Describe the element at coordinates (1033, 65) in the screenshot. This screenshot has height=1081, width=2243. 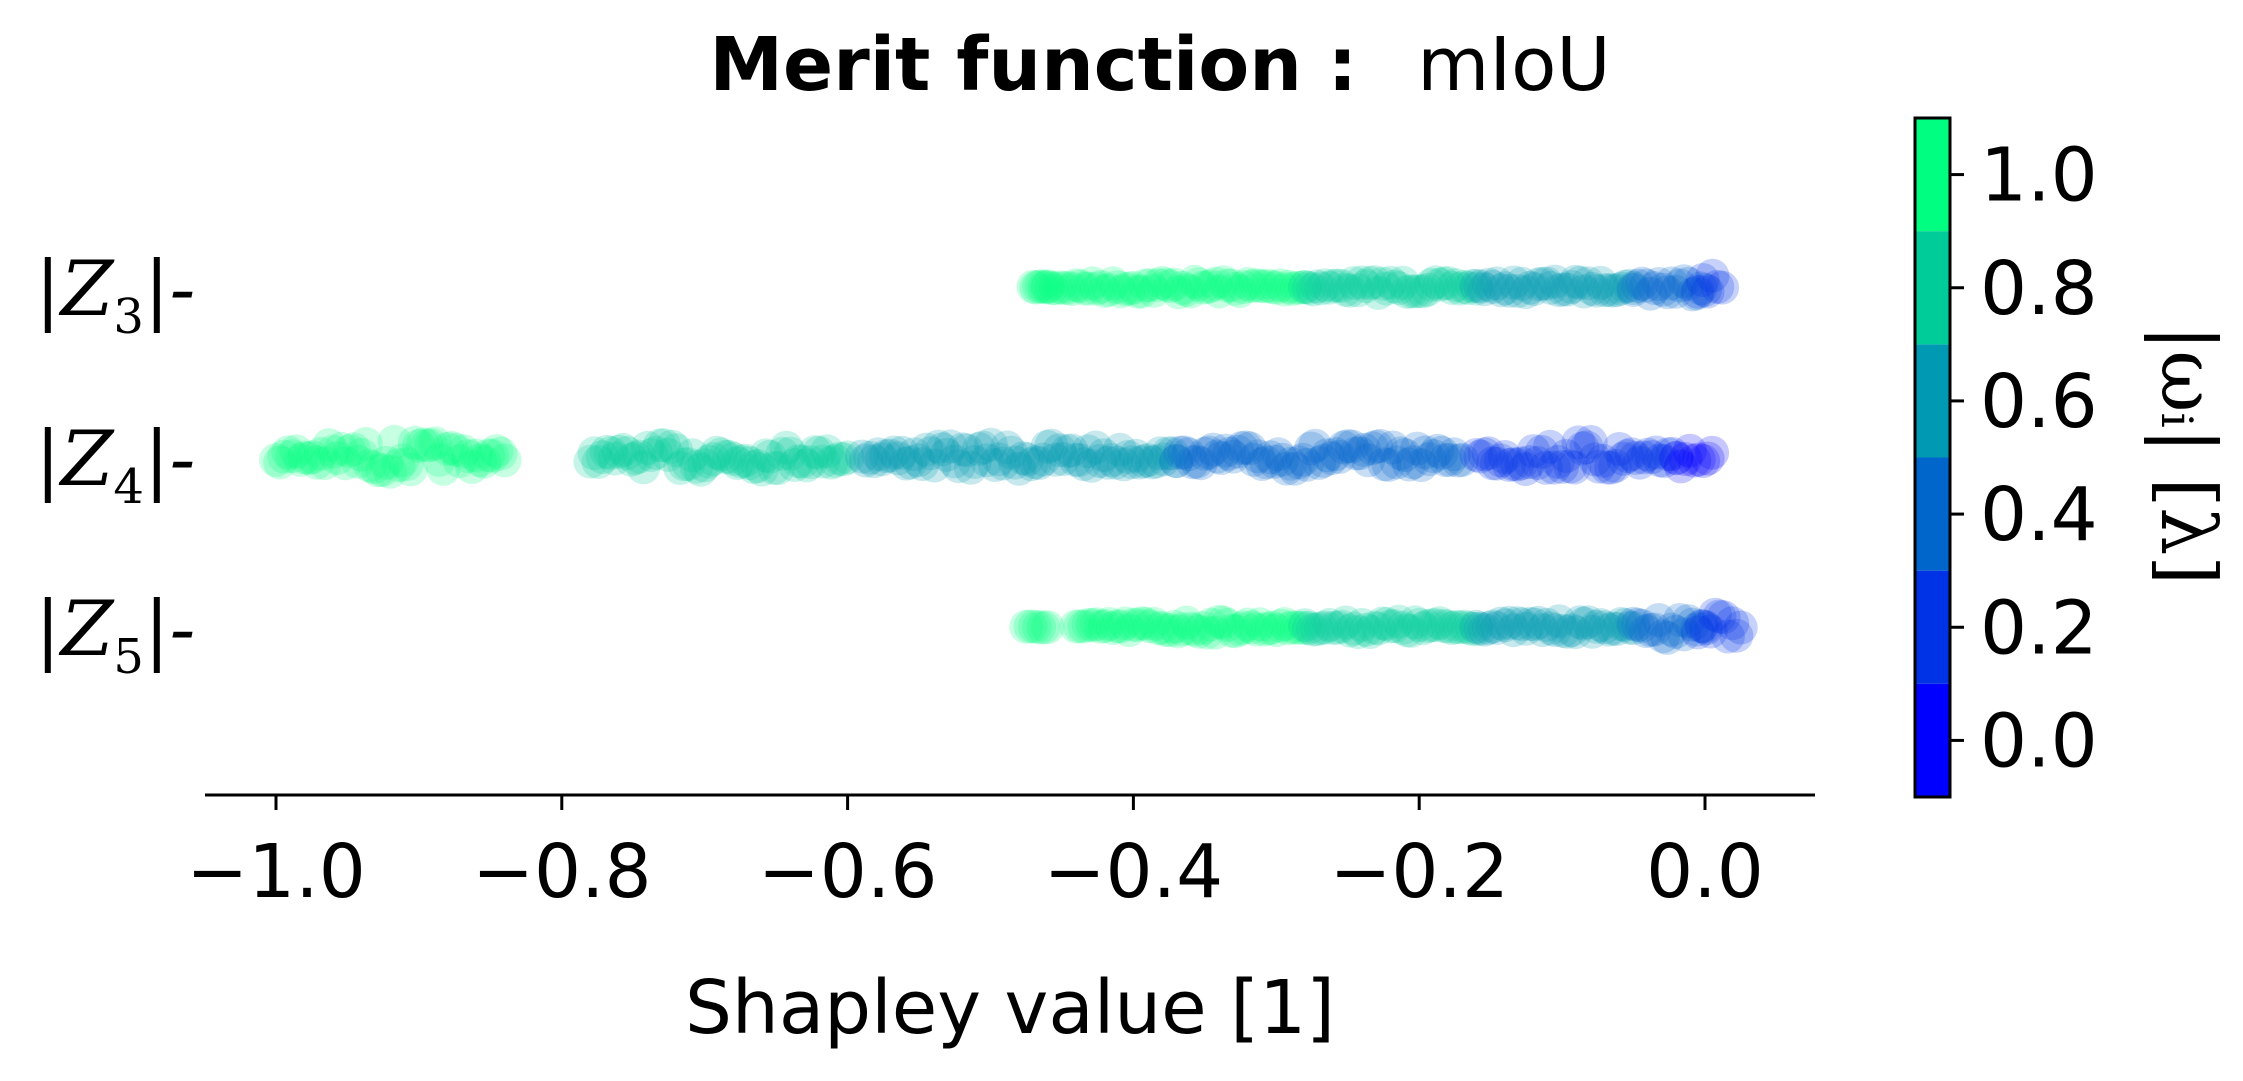
I see `chart-title-bold: Merit function :` at that location.